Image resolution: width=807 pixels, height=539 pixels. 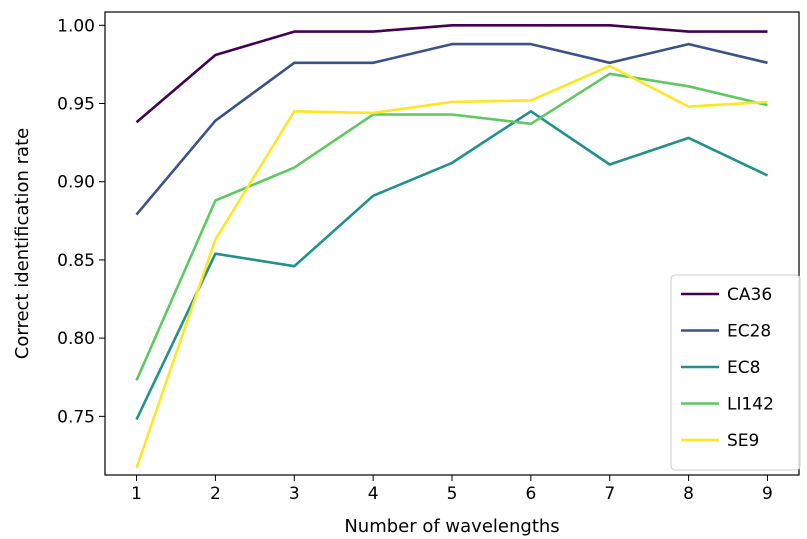 I want to click on y-tick-label: 0.90, so click(x=76, y=183).